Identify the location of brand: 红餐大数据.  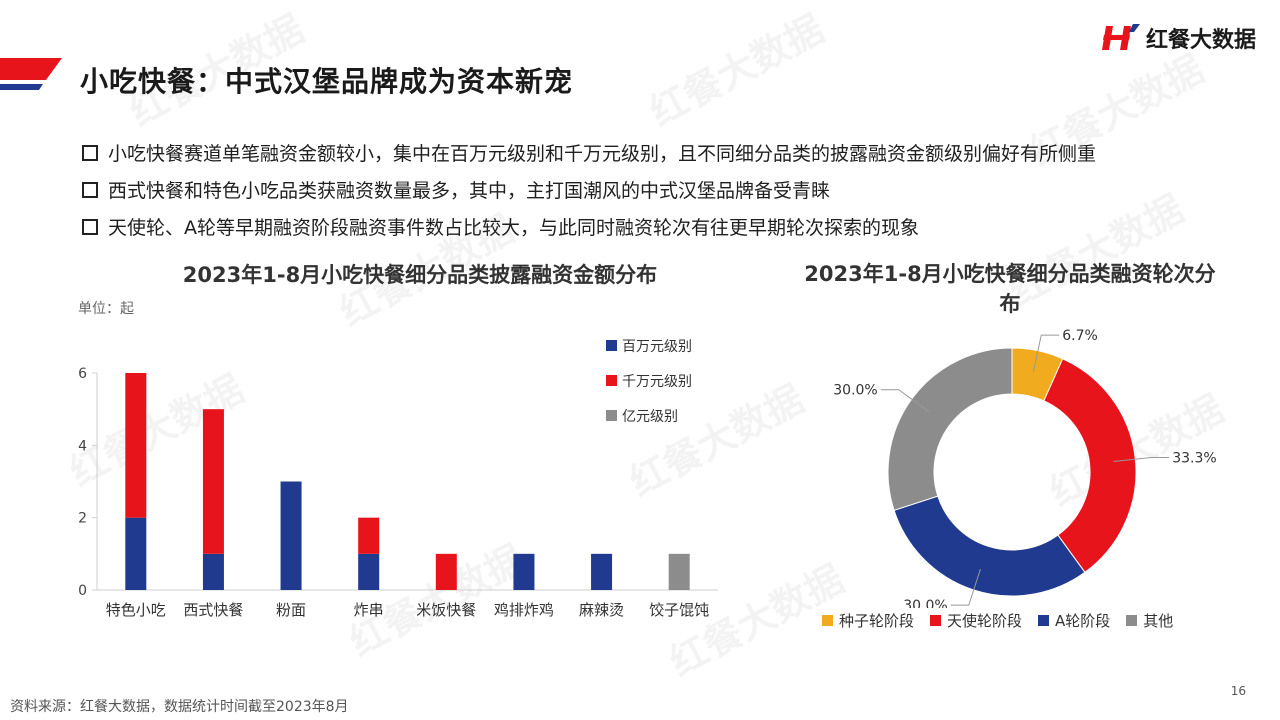
(1178, 38).